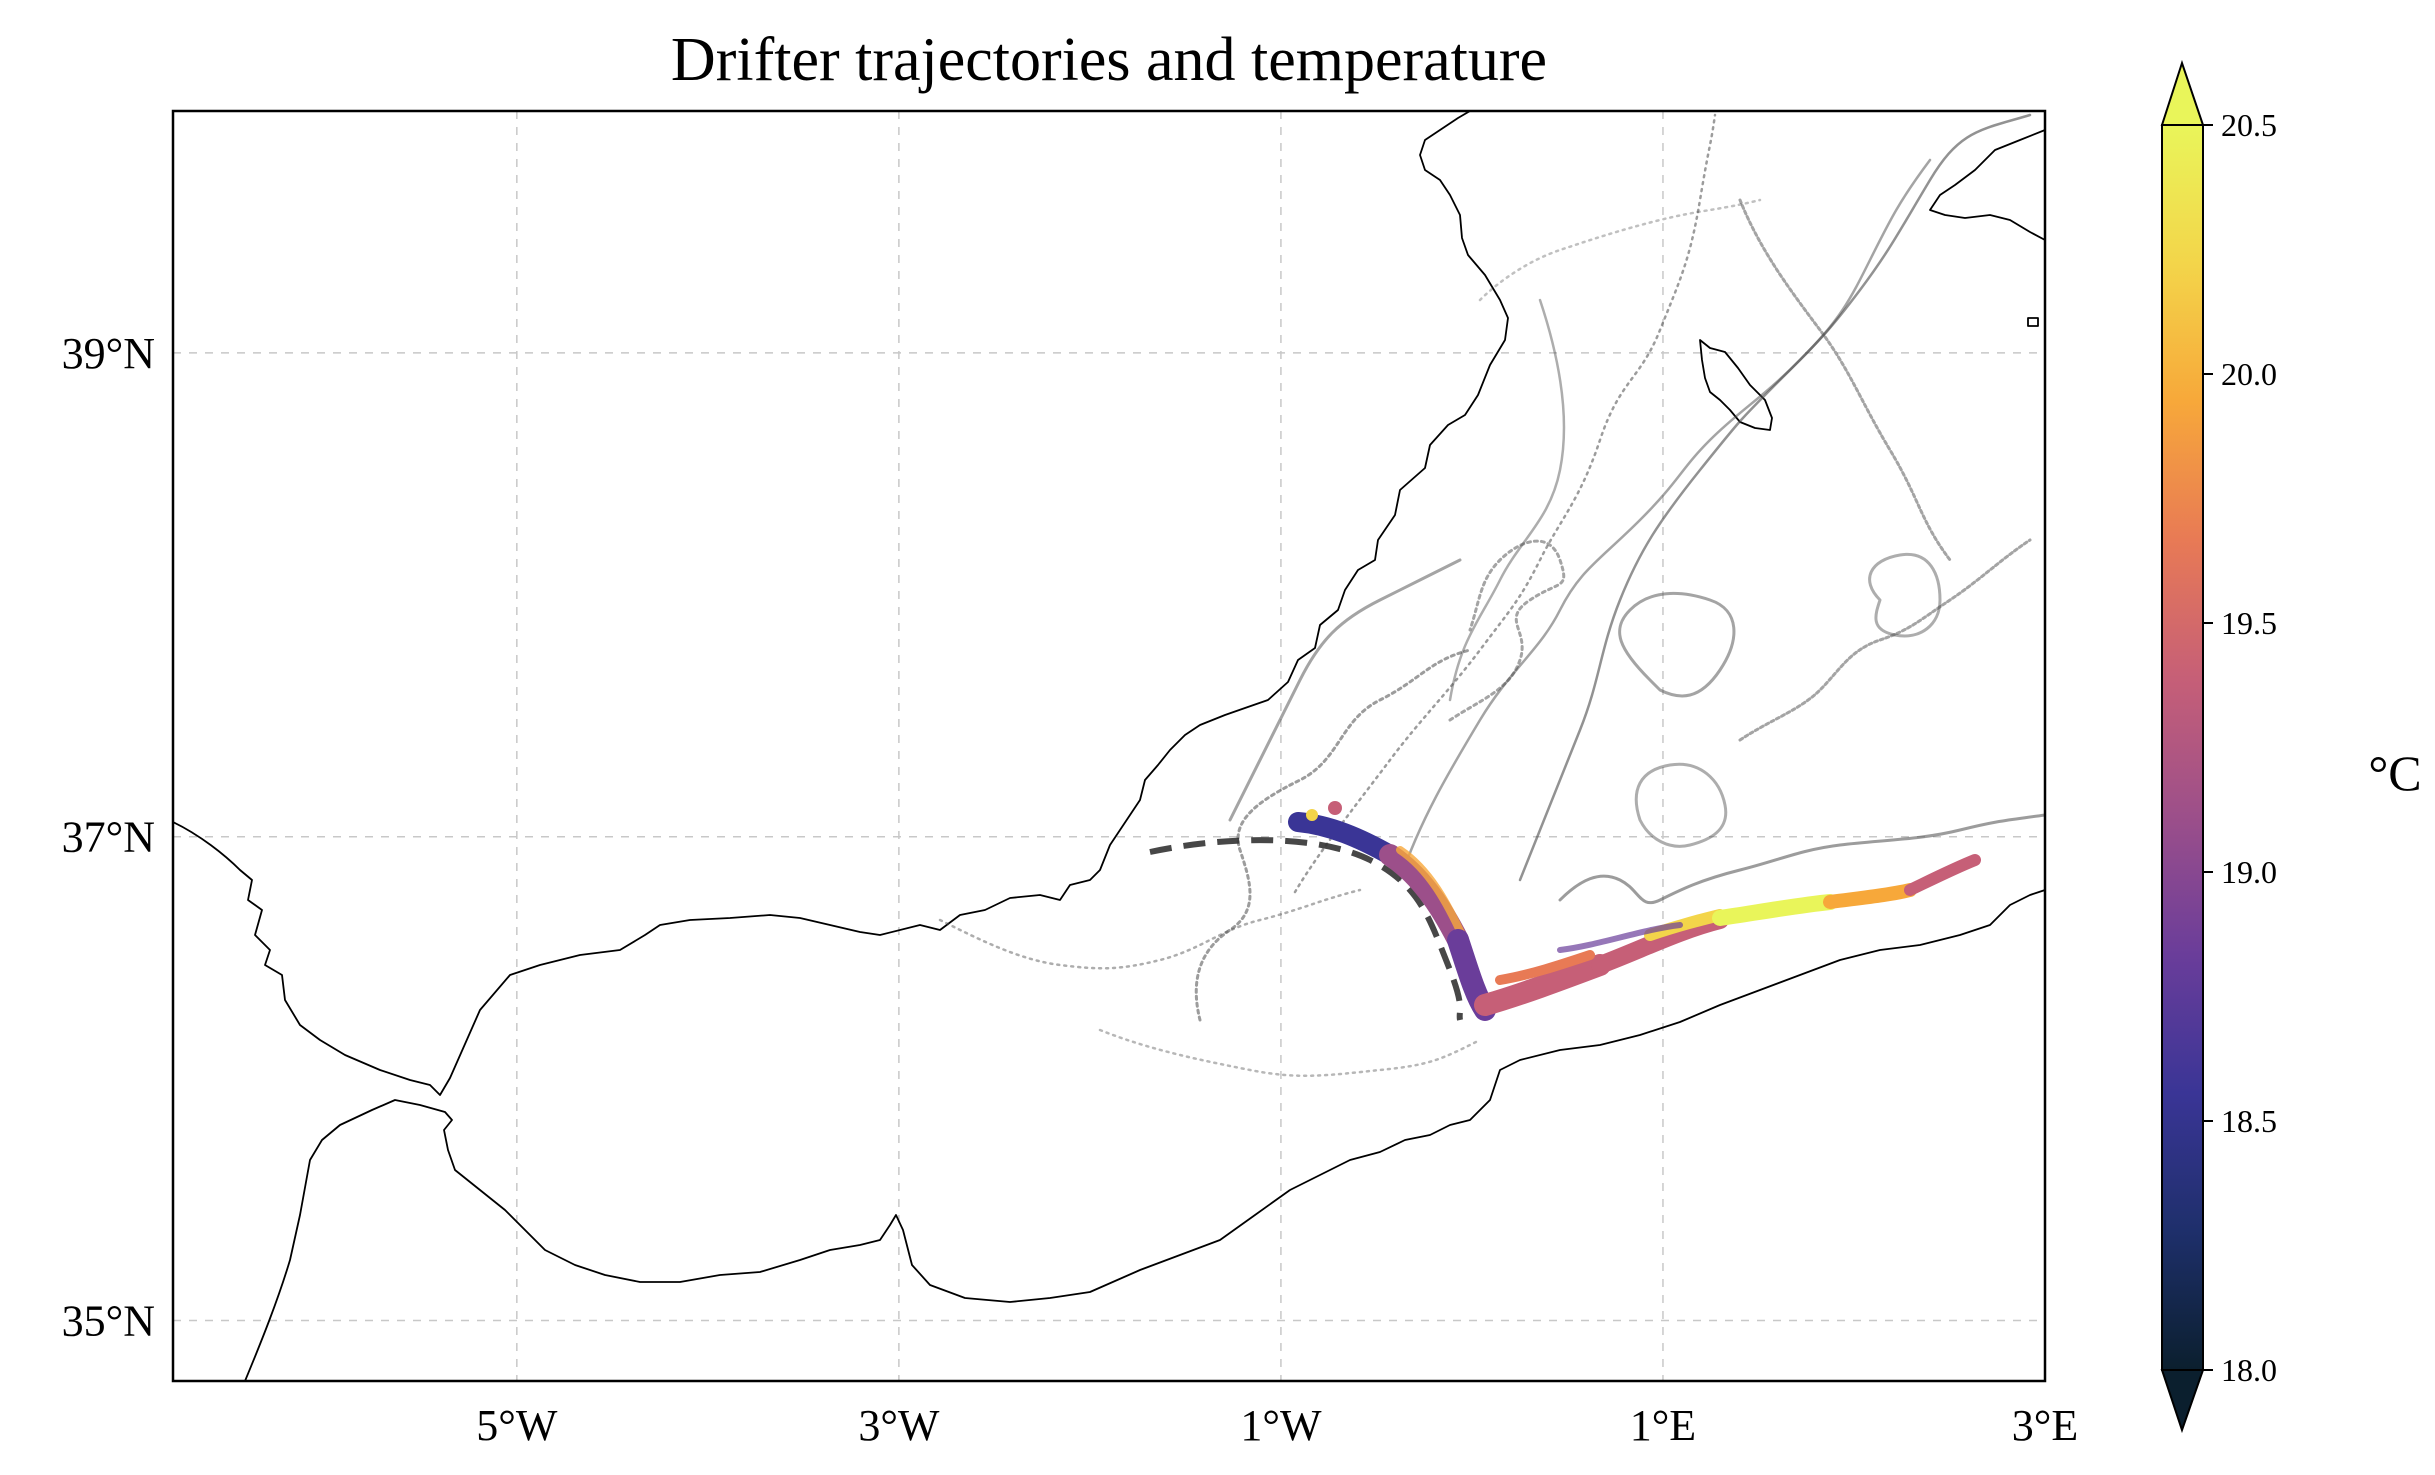  Describe the element at coordinates (1634, 911) in the screenshot. I see `temperature-trajectory` at that location.